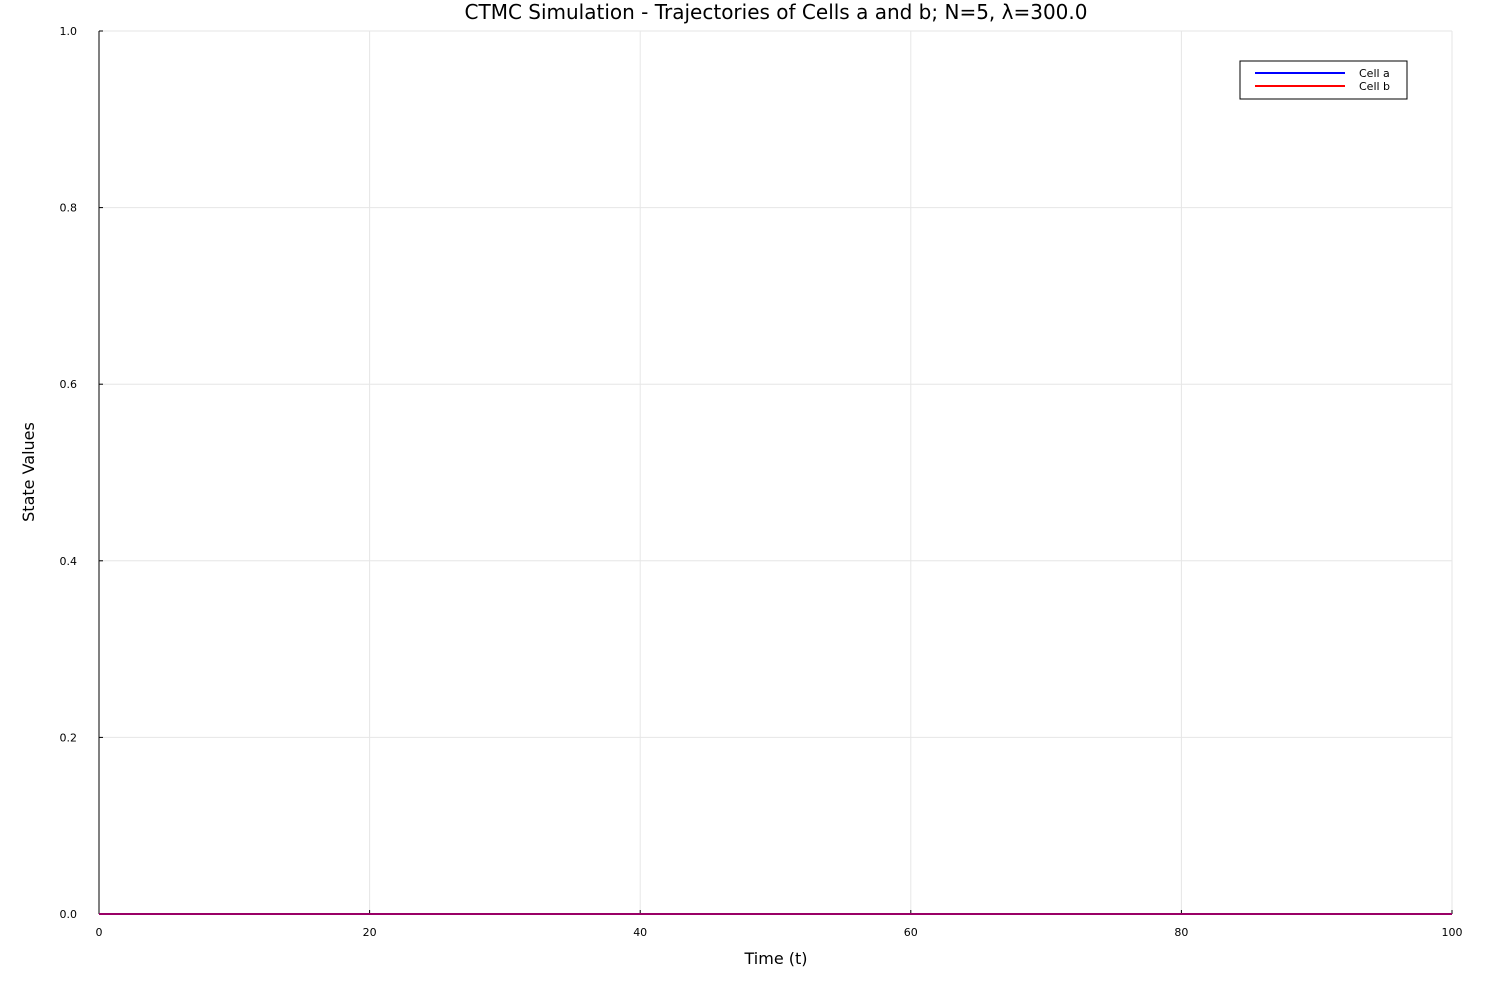 This screenshot has height=1004, width=1500. What do you see at coordinates (640, 932) in the screenshot?
I see `x-tick-label: 40` at bounding box center [640, 932].